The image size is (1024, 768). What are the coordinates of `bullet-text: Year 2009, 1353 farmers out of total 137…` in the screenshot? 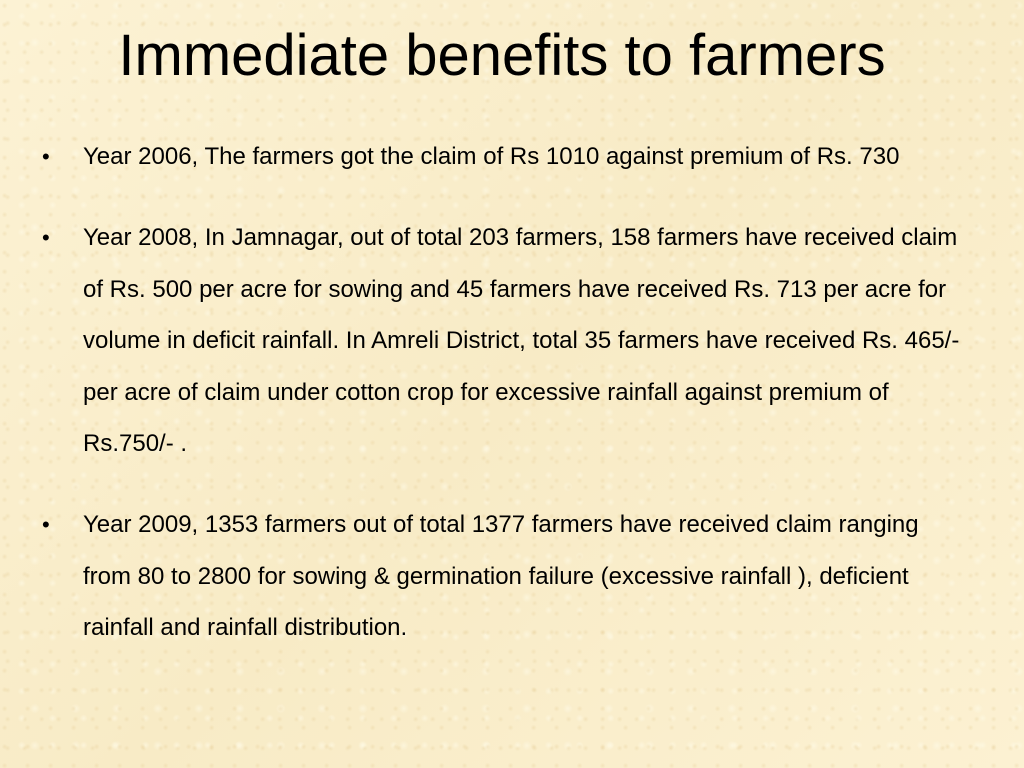 It's located at (501, 576).